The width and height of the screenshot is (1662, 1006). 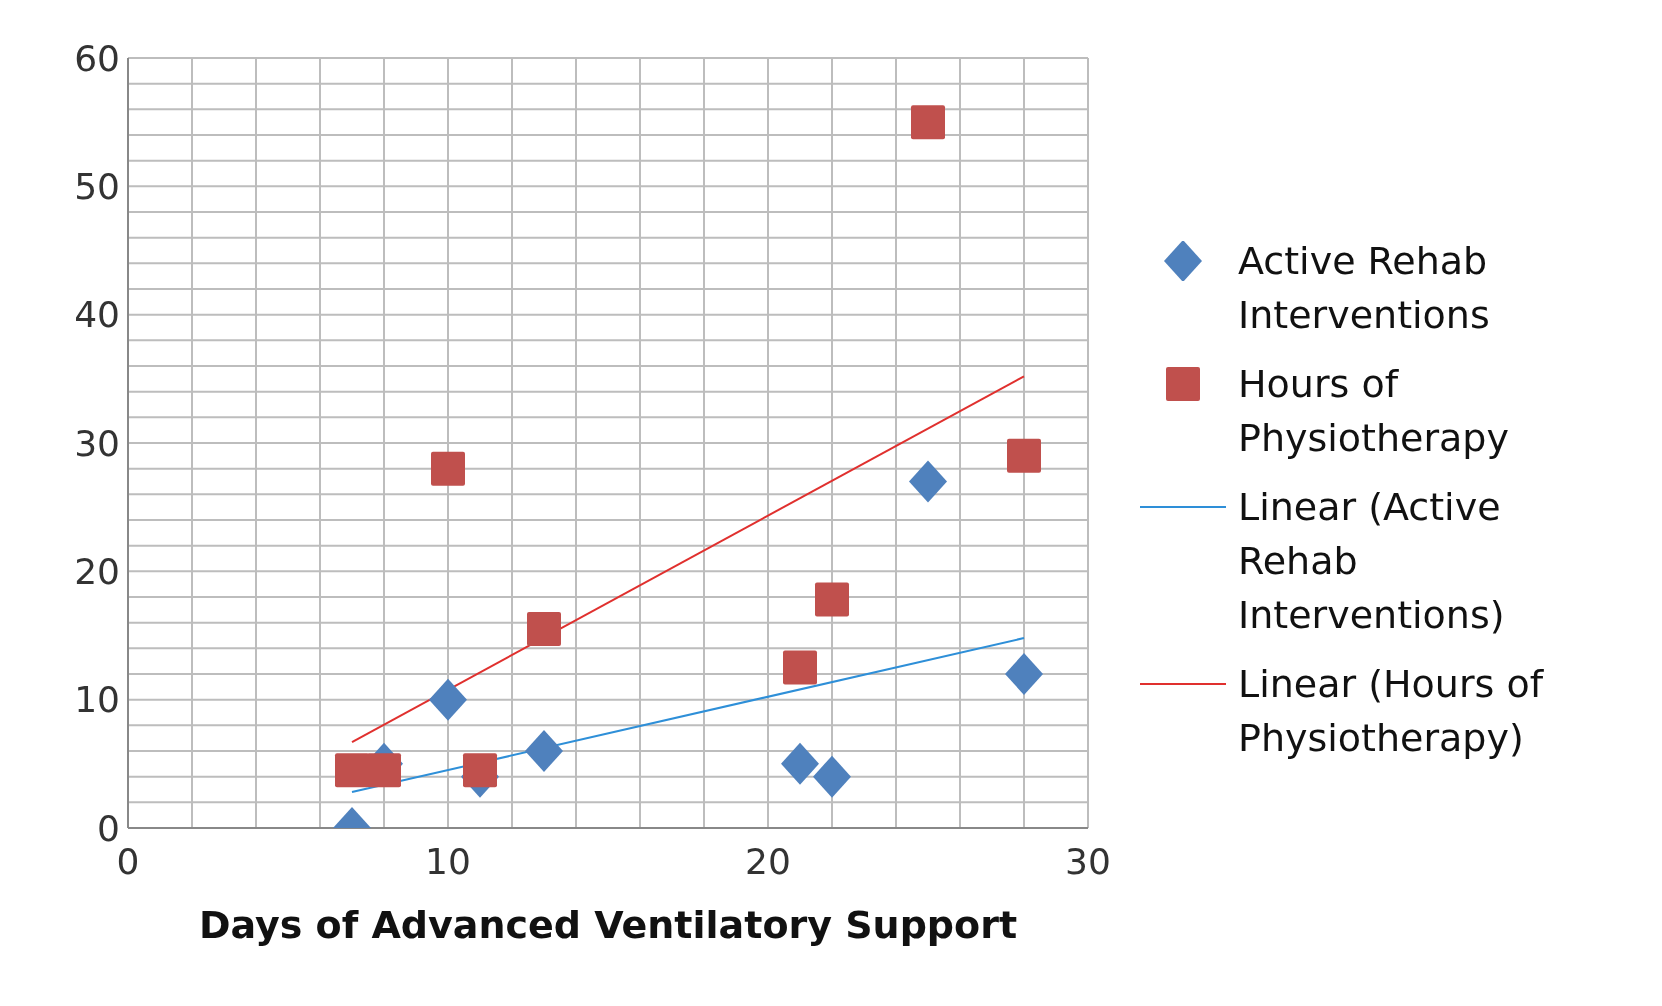 What do you see at coordinates (1364, 288) in the screenshot?
I see `legend-label: Active Rehab Interventions` at bounding box center [1364, 288].